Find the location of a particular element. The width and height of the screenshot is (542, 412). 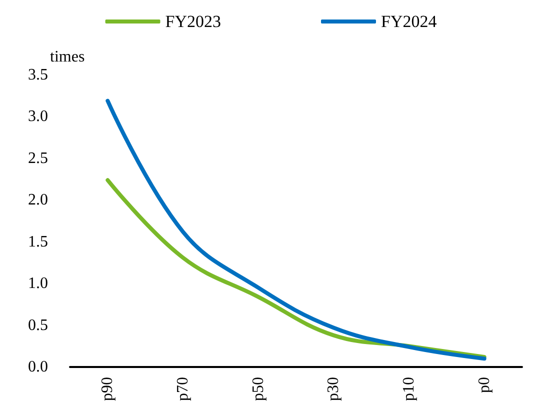

x-tick-label: p70 is located at coordinates (183, 389).